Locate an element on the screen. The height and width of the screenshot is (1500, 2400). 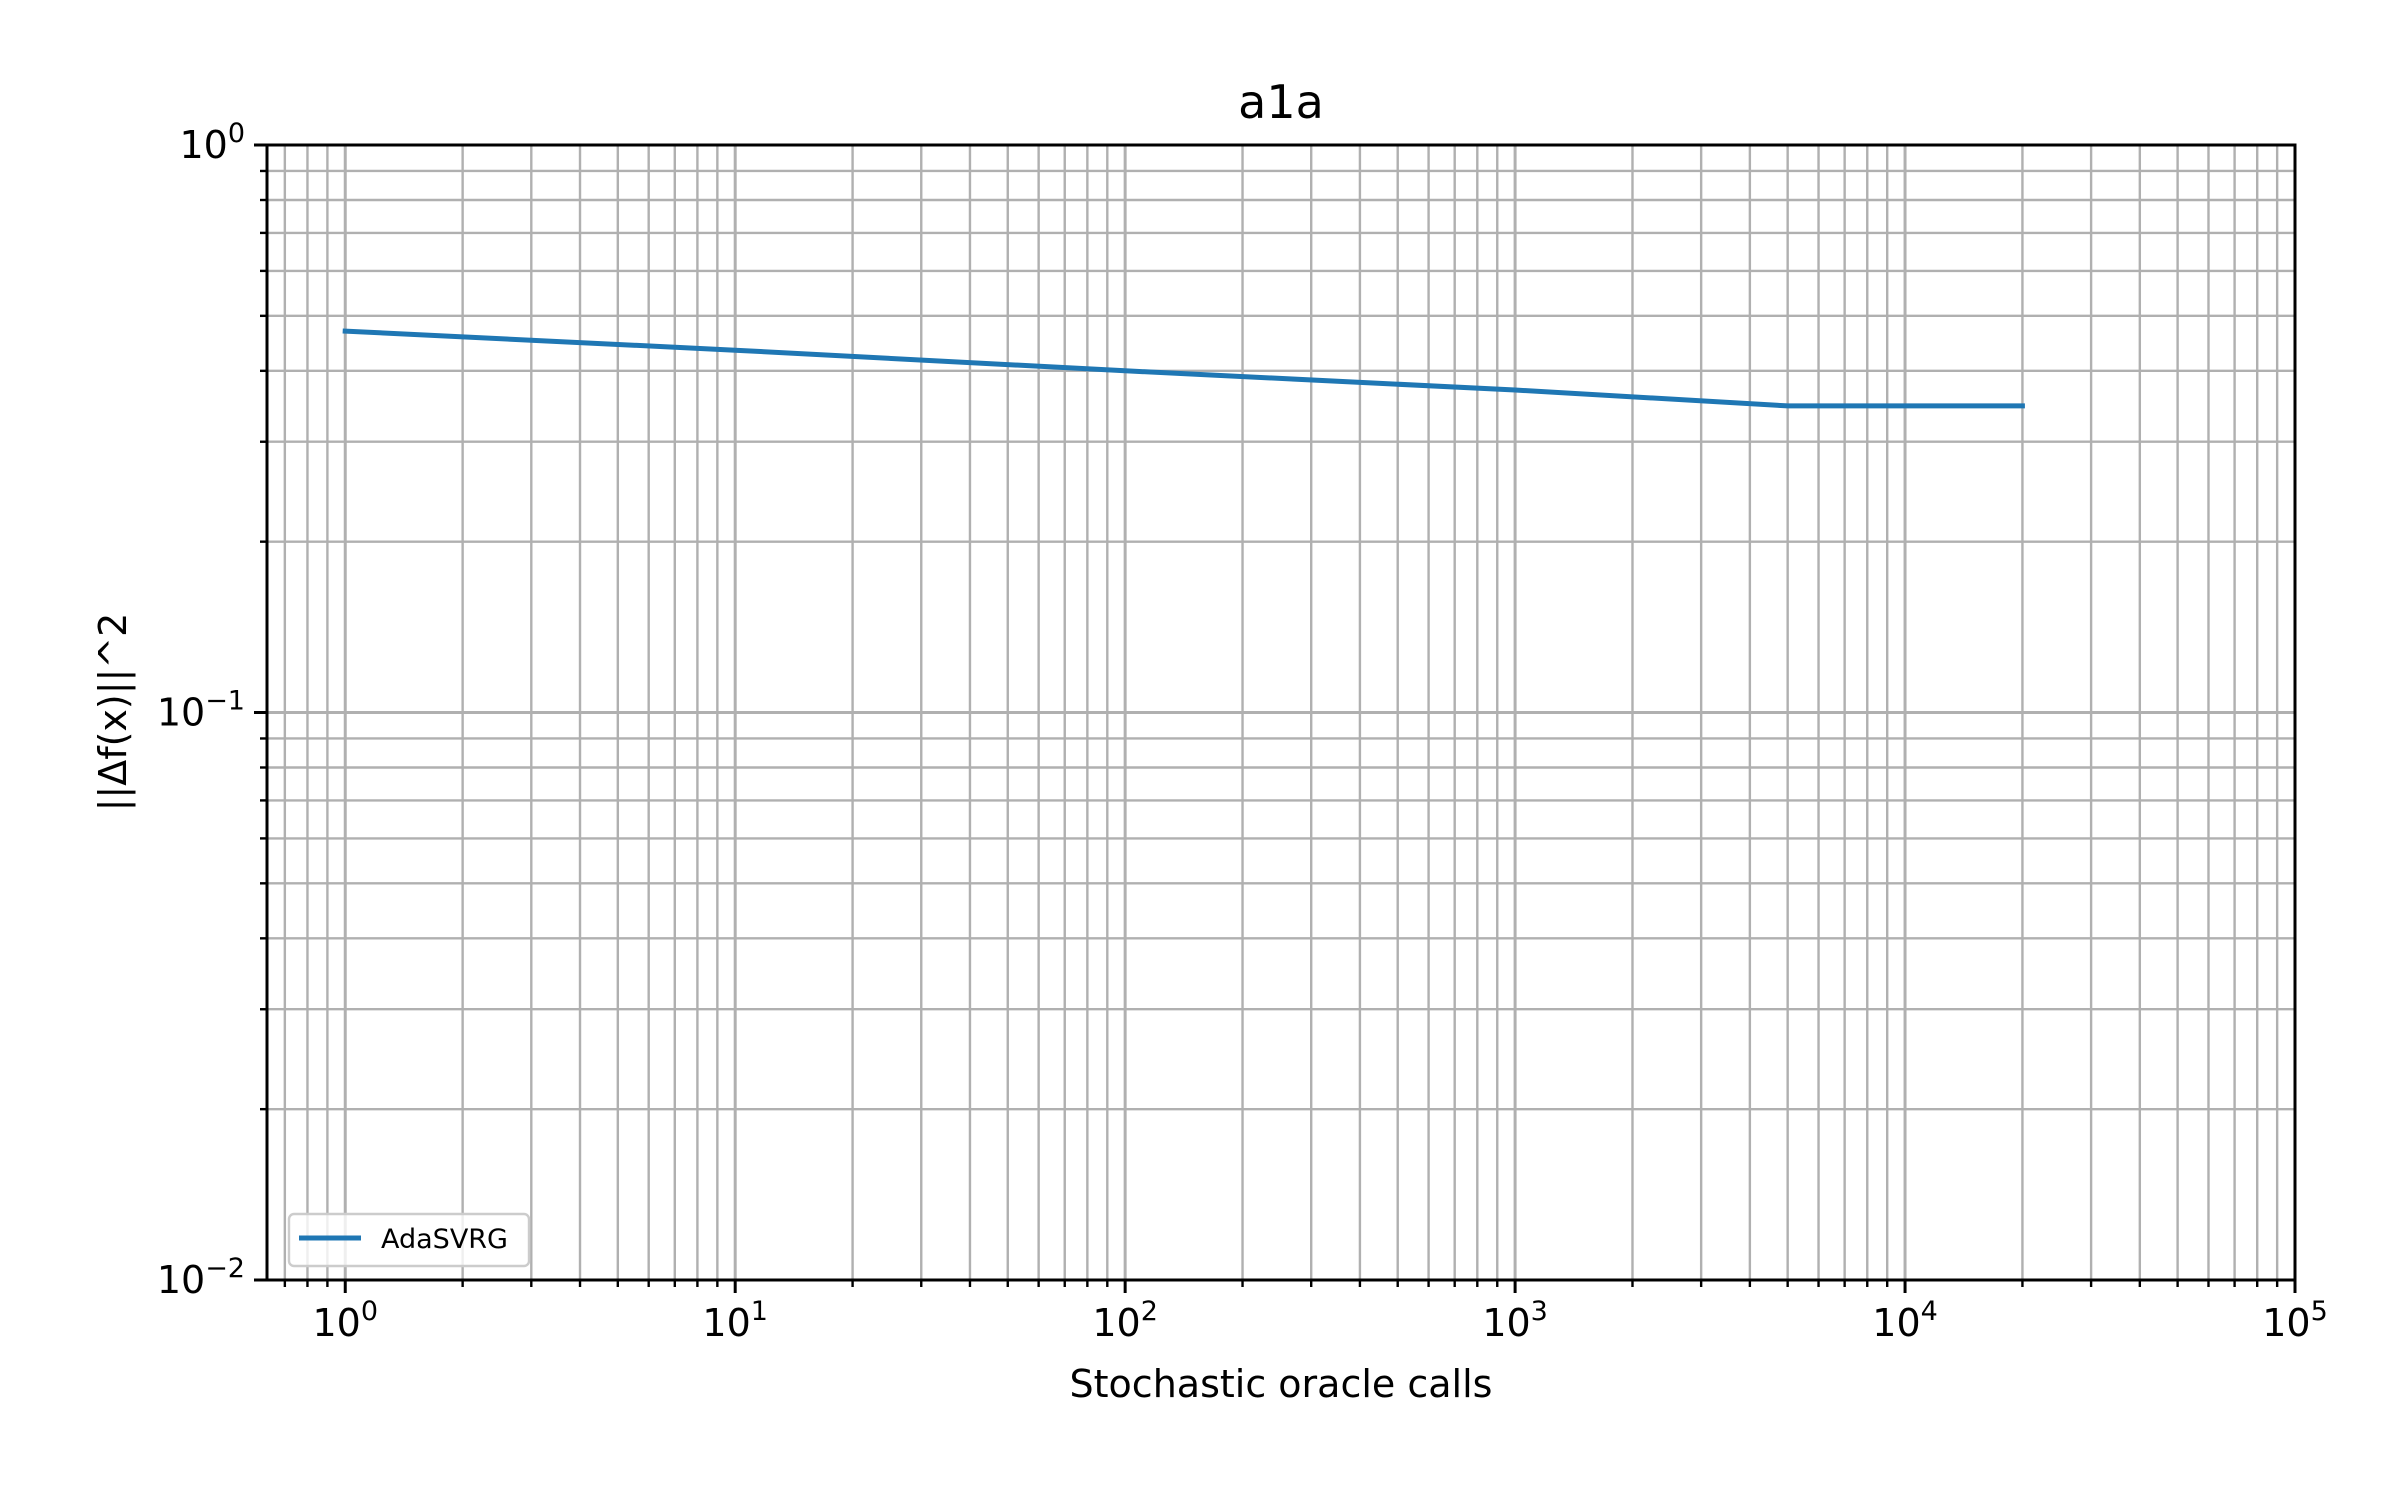
x-axis-label: Stochastic oracle calls is located at coordinates (1281, 1384).